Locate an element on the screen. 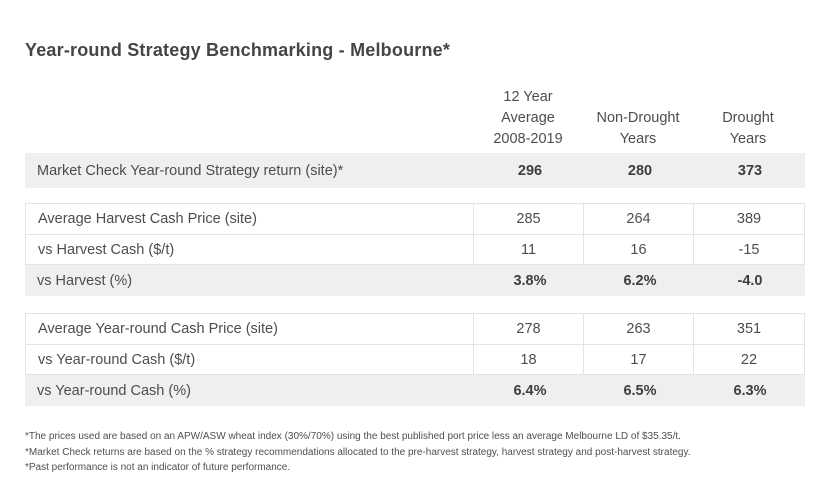  cell-12yr-average: 11 is located at coordinates (529, 249).